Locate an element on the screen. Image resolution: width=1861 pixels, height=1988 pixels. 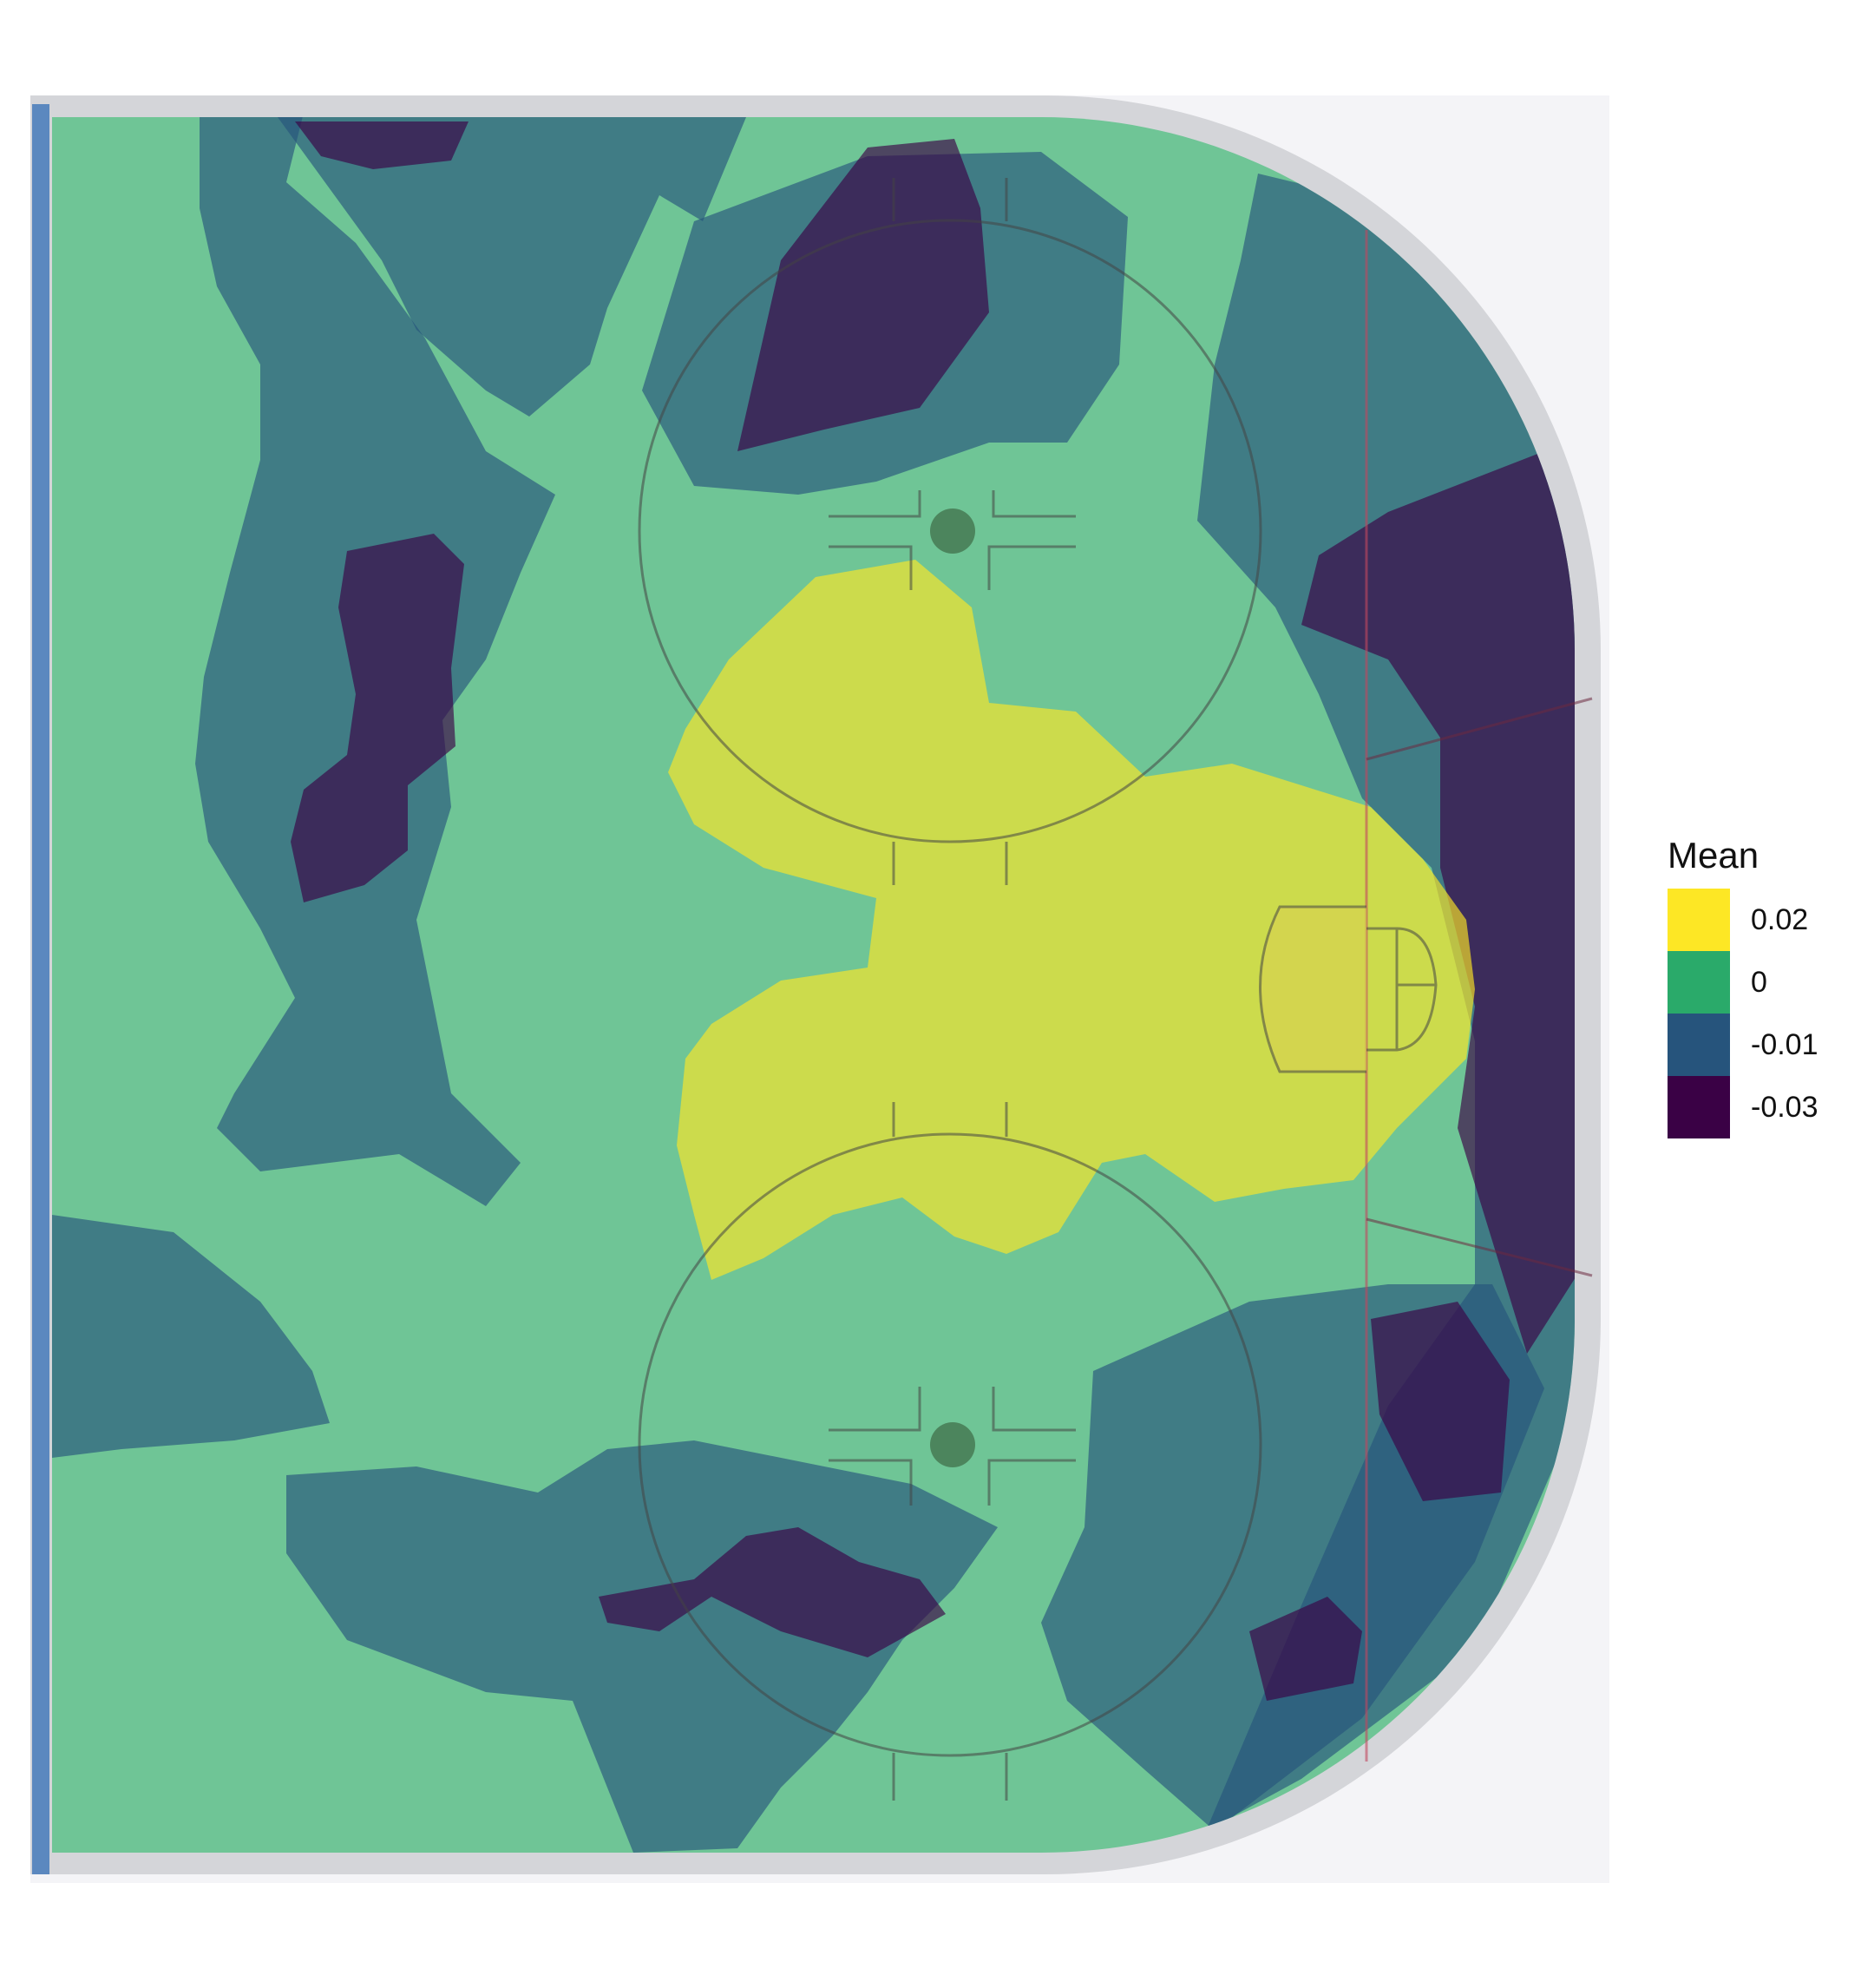
legend-label: -0.03 is located at coordinates (1784, 1107).